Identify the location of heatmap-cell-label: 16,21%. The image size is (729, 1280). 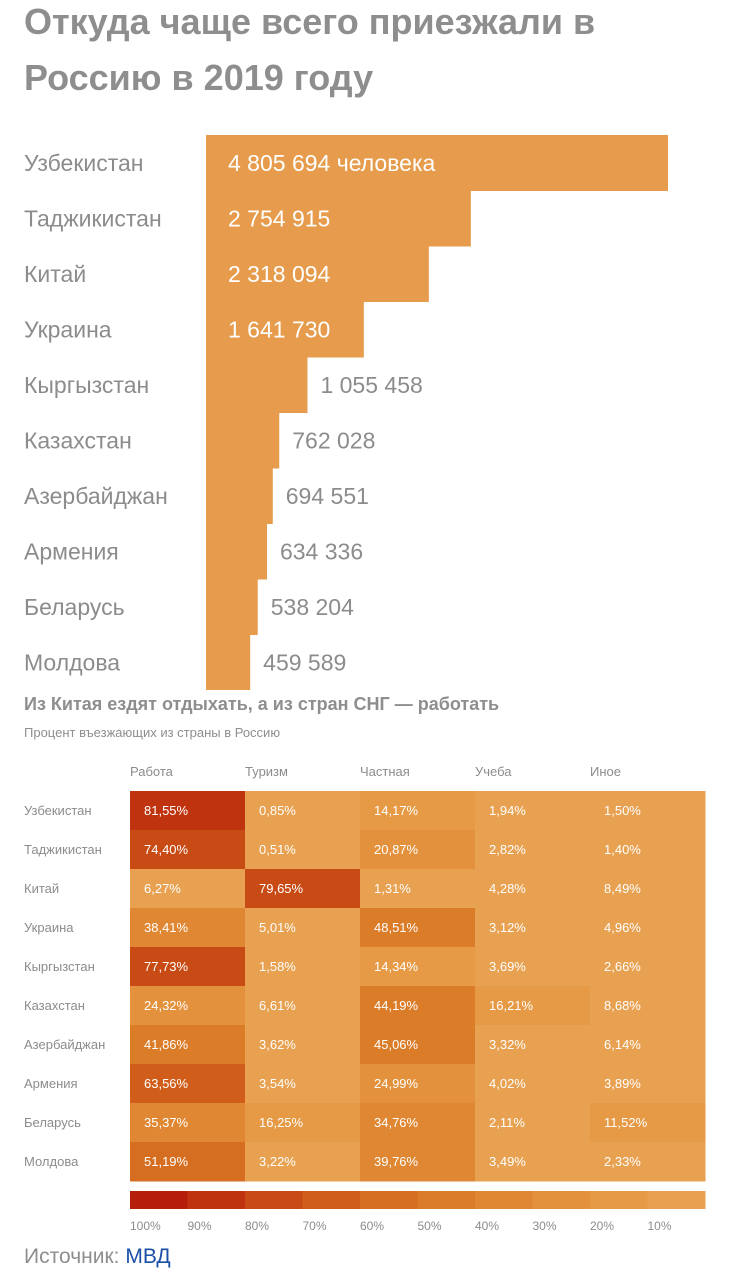
(511, 1005).